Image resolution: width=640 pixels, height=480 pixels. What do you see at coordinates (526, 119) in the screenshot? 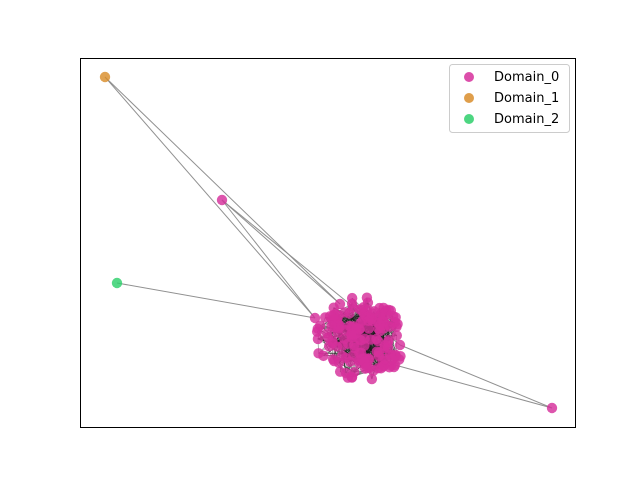
I see `legend-label-domain-2: Domain_2` at bounding box center [526, 119].